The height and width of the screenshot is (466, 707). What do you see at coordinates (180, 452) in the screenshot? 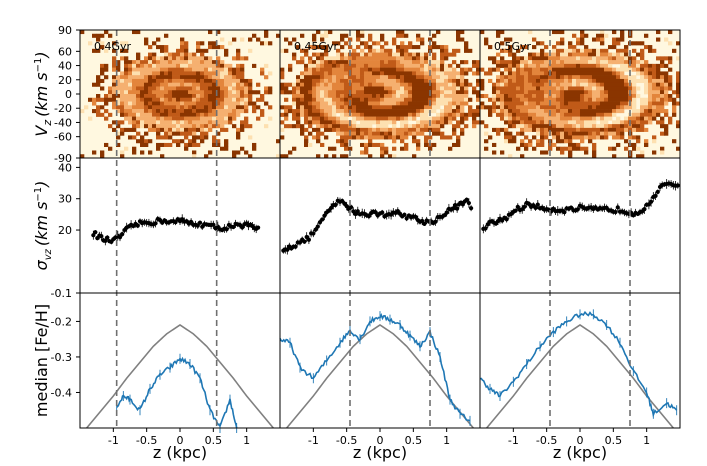
I see `x-axis-label: z (kpc)` at bounding box center [180, 452].